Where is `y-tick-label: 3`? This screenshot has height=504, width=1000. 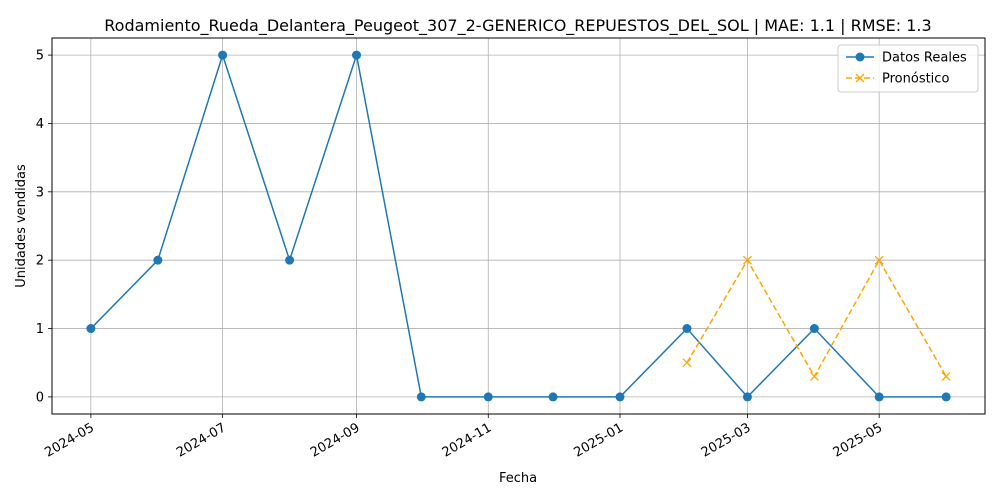 y-tick-label: 3 is located at coordinates (40, 192).